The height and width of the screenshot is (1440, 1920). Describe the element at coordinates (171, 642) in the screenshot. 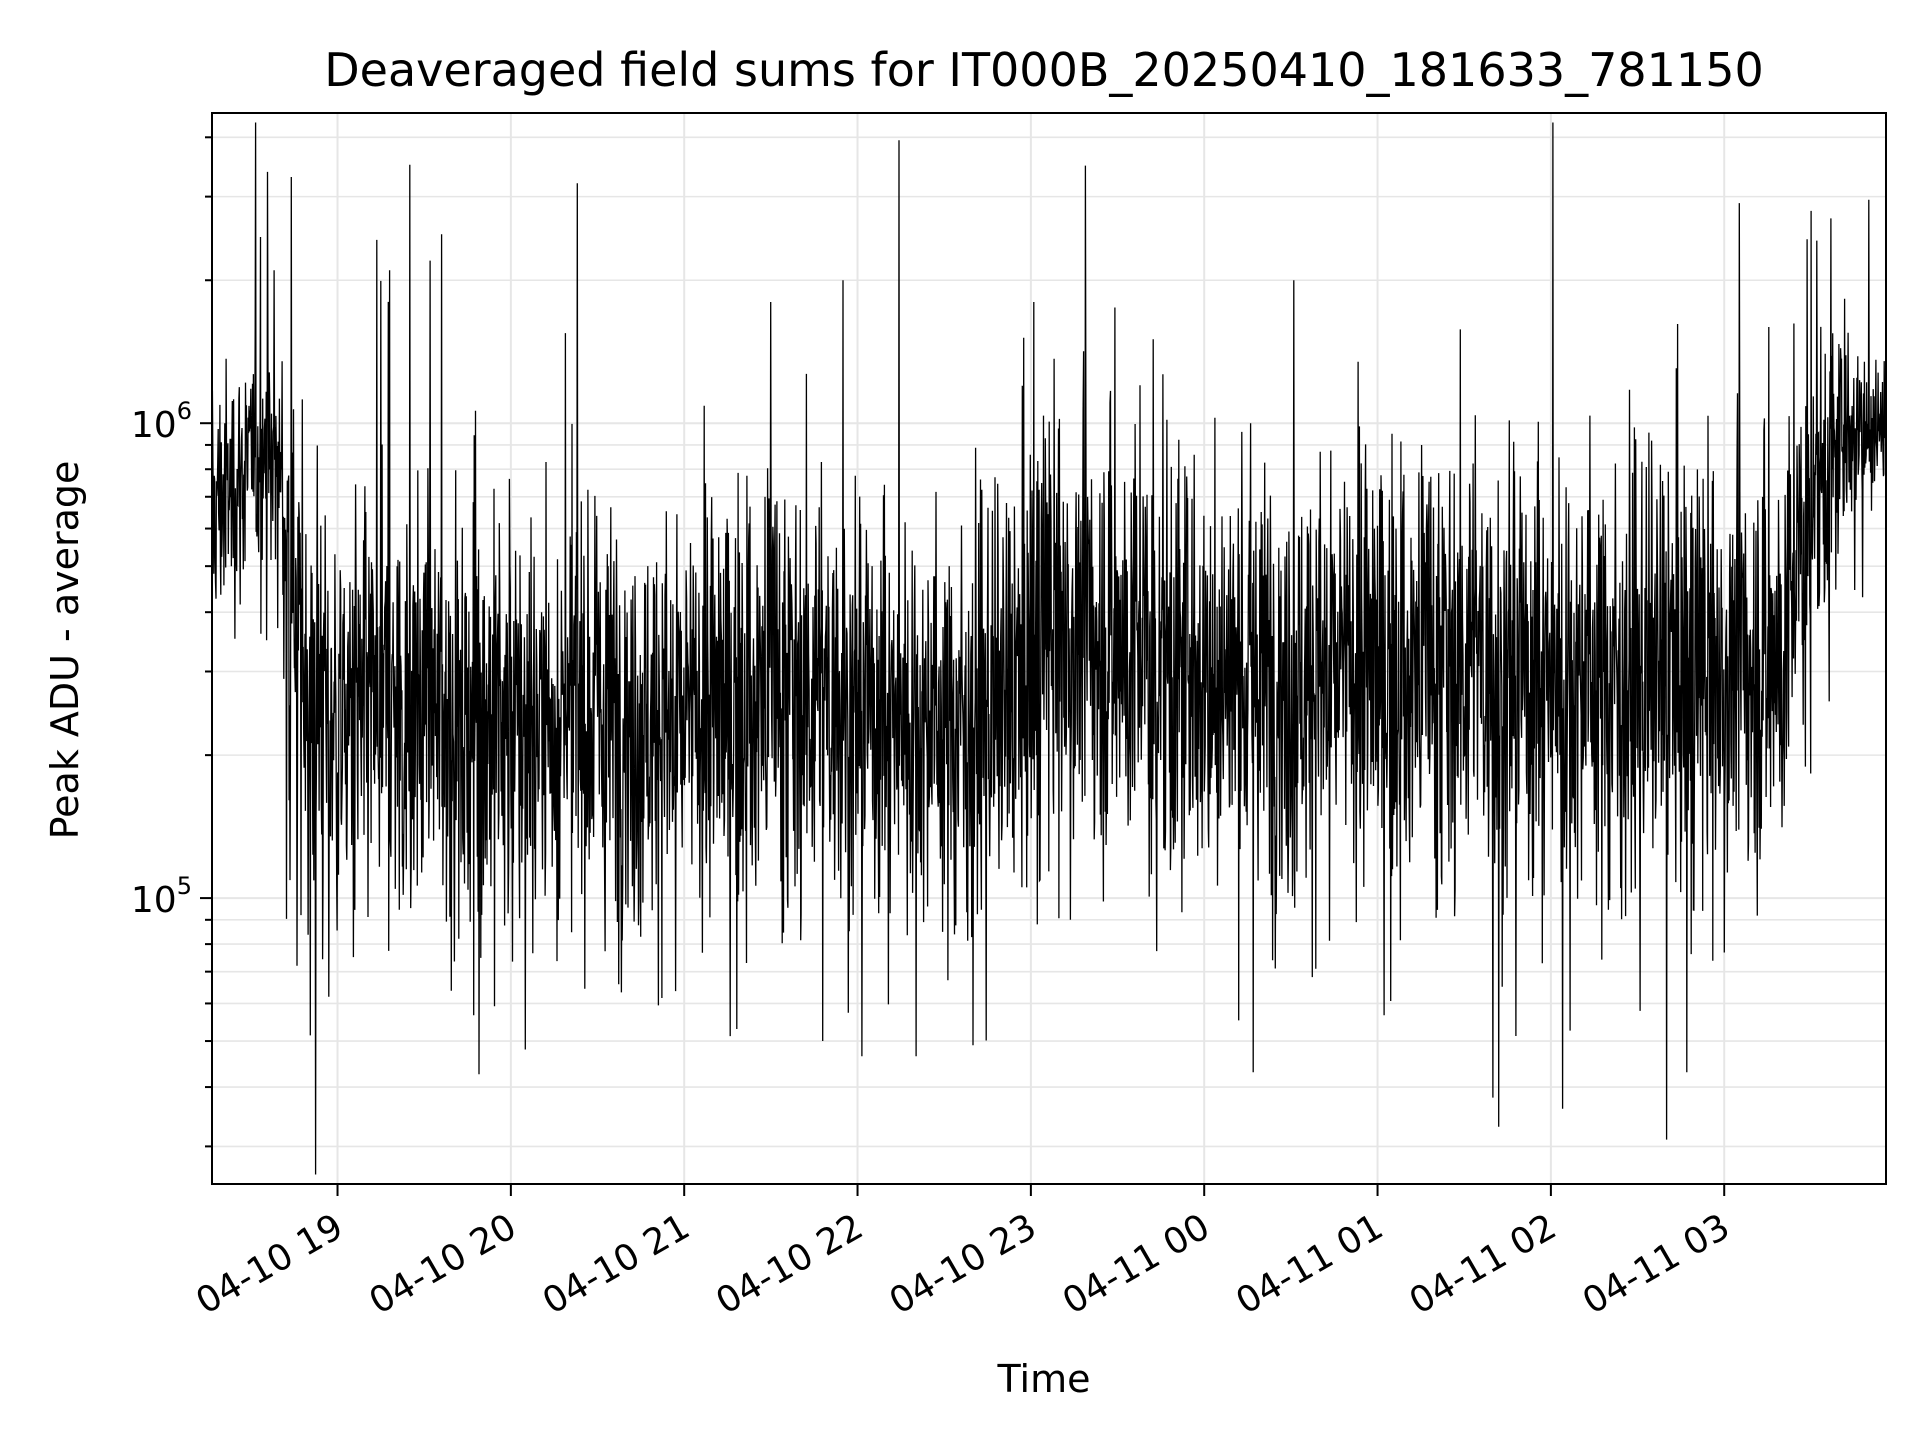

I see `y-axis: 10⁵ 10⁶` at that location.